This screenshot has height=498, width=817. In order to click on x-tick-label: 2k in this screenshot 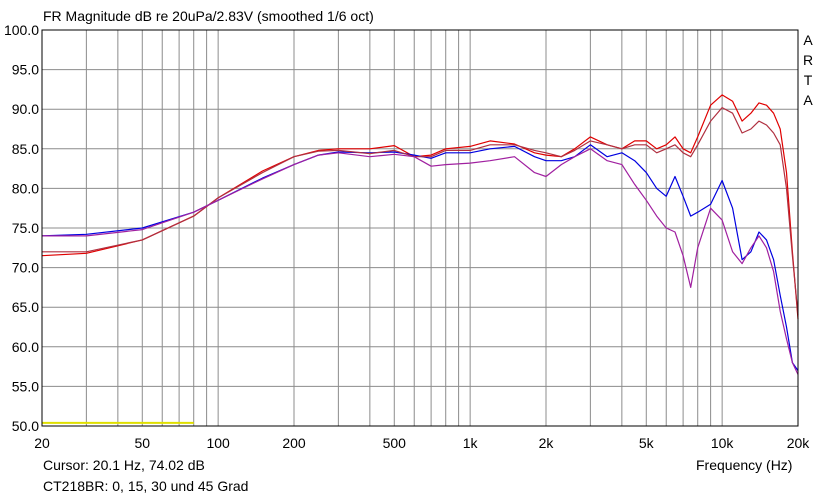, I will do `click(547, 443)`.